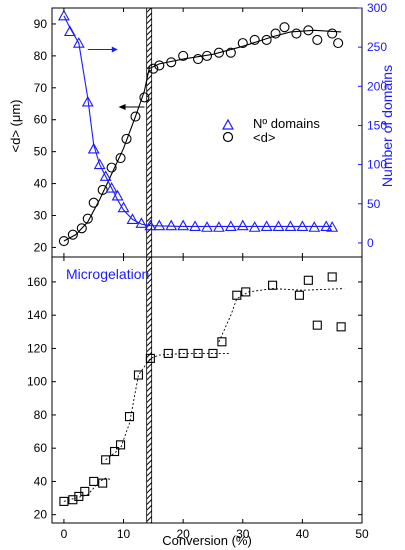 The image size is (405, 550). Describe the element at coordinates (243, 534) in the screenshot. I see `x-tick-label: 30` at that location.